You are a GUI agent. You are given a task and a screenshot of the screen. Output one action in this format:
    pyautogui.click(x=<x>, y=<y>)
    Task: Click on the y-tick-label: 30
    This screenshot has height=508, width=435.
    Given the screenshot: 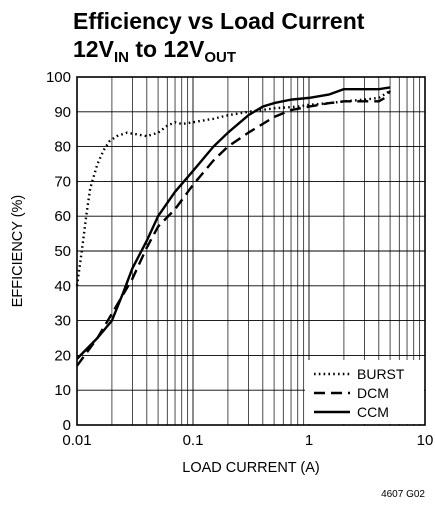 What is the action you would take?
    pyautogui.click(x=62, y=321)
    